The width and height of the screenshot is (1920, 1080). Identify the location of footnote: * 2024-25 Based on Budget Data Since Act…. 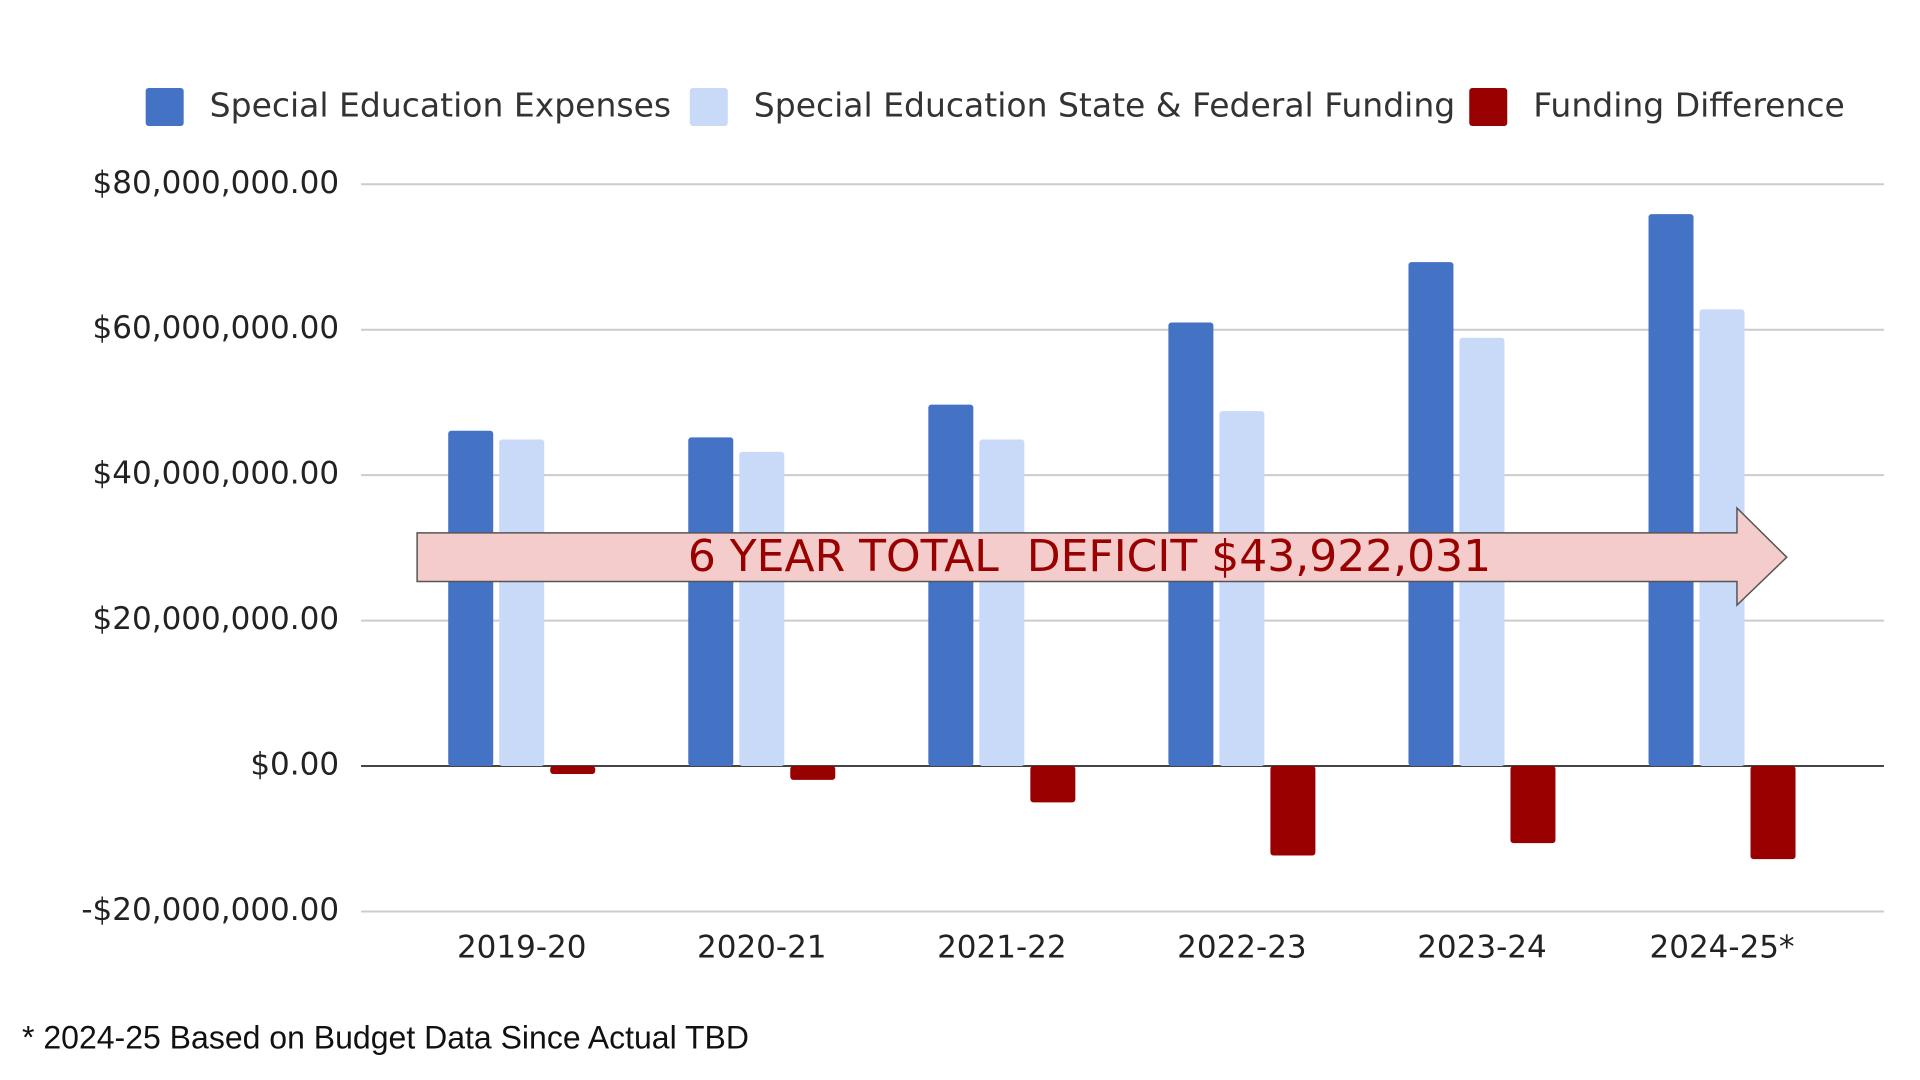
(385, 1037).